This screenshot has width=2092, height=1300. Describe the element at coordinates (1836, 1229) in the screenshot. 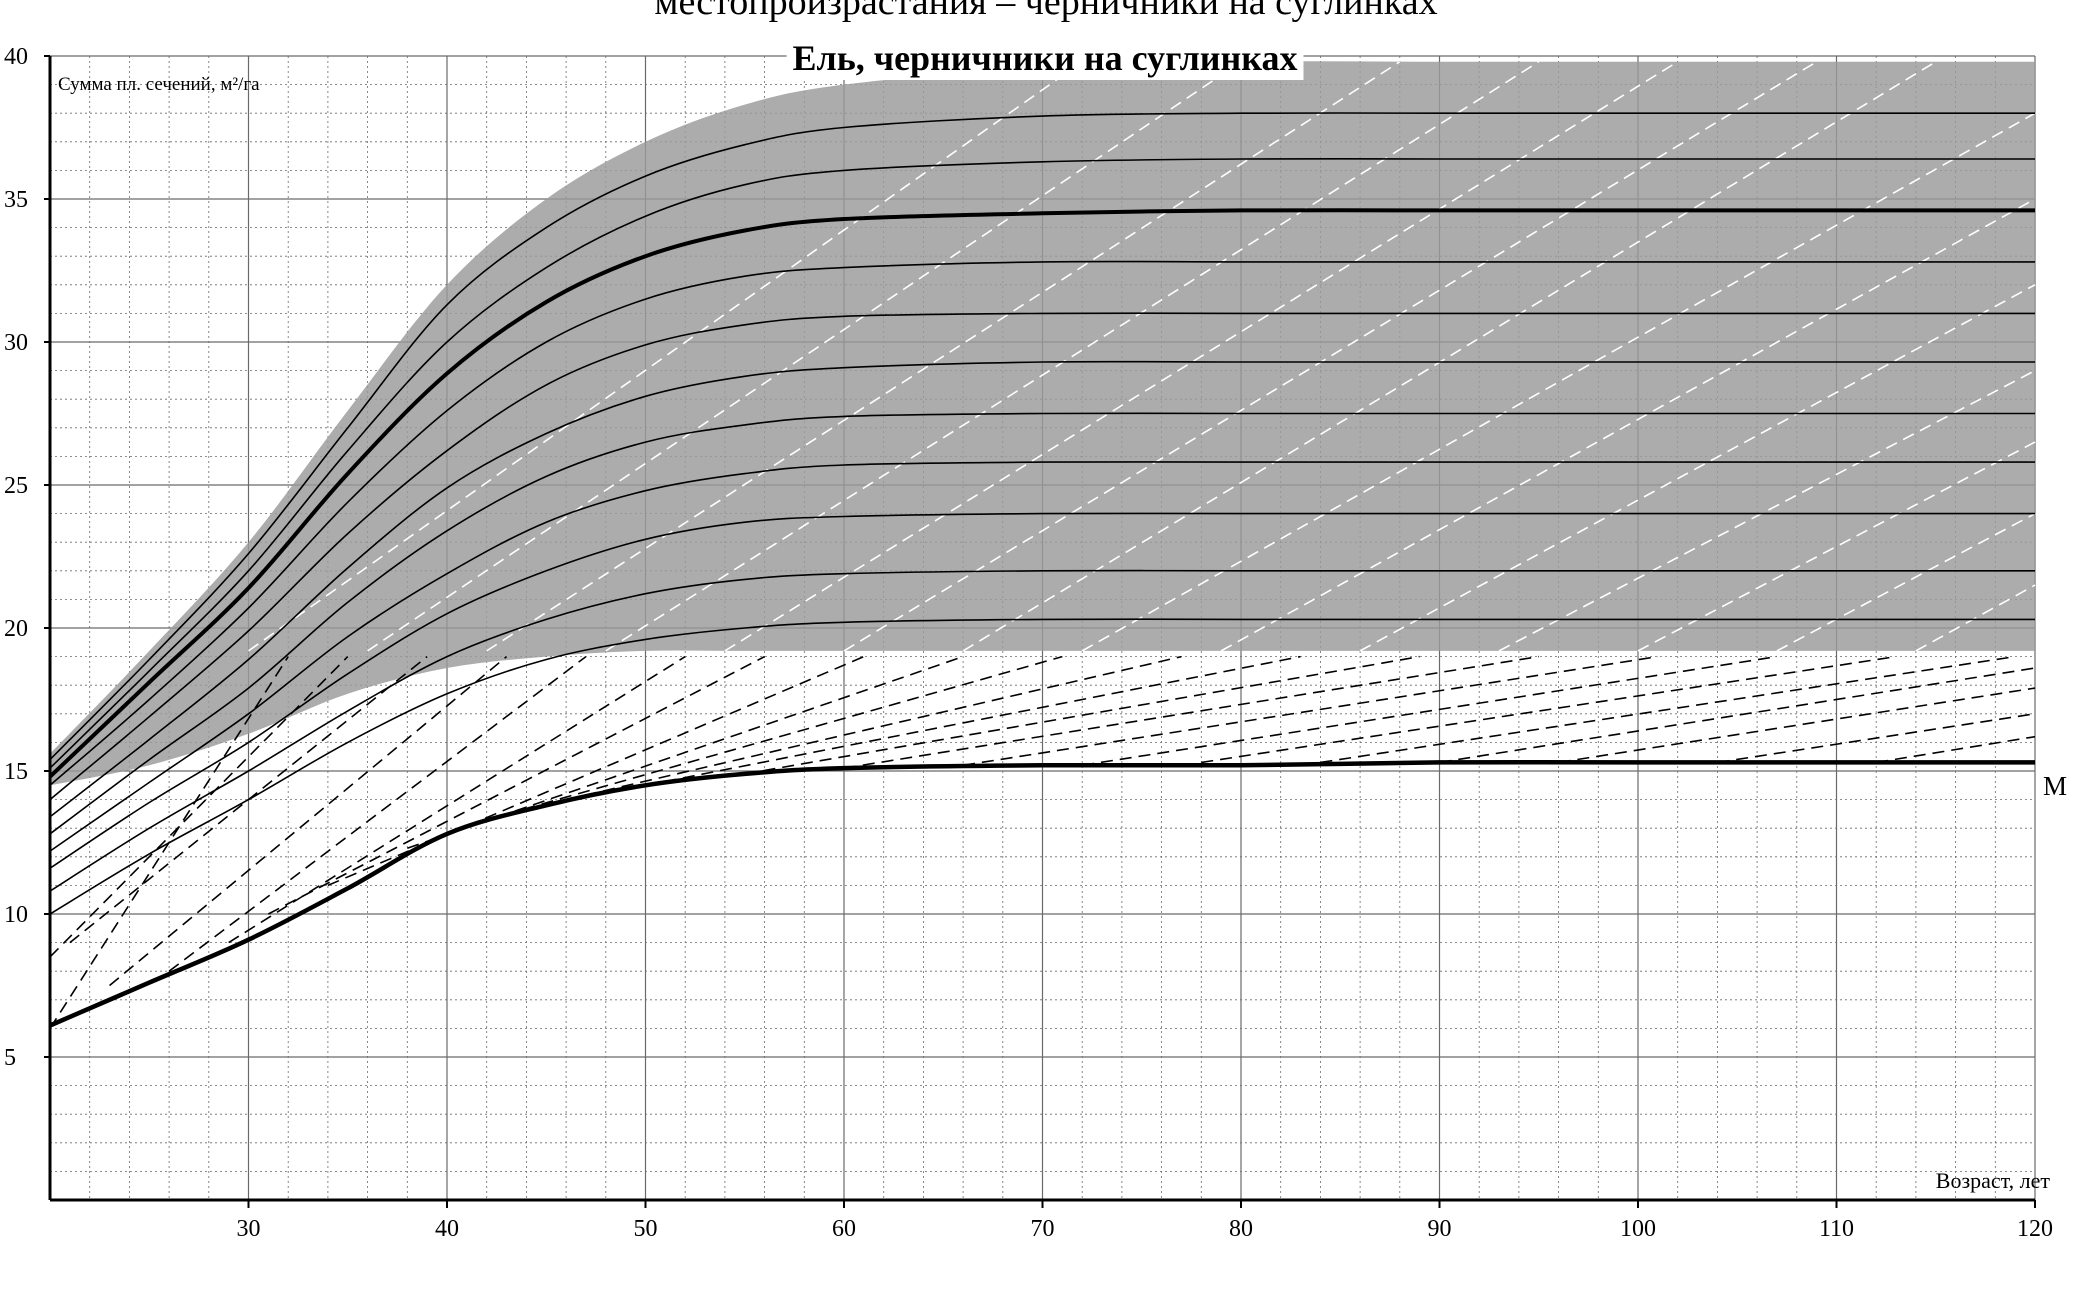

I see `x-tick-label: 110` at that location.